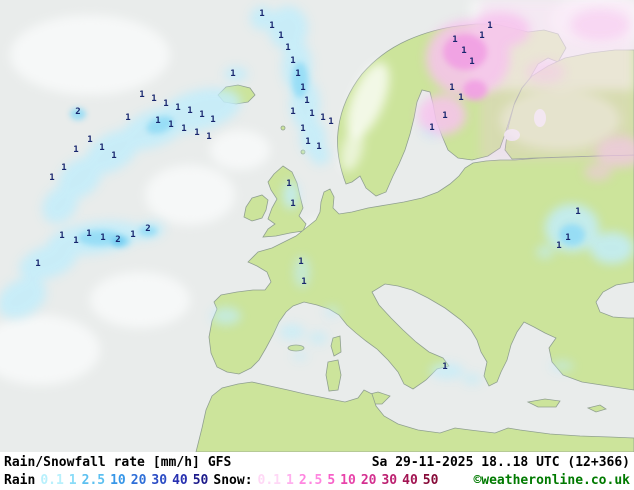 The height and width of the screenshot is (490, 634). I want to click on snow-scale-value: 1, so click(290, 480).